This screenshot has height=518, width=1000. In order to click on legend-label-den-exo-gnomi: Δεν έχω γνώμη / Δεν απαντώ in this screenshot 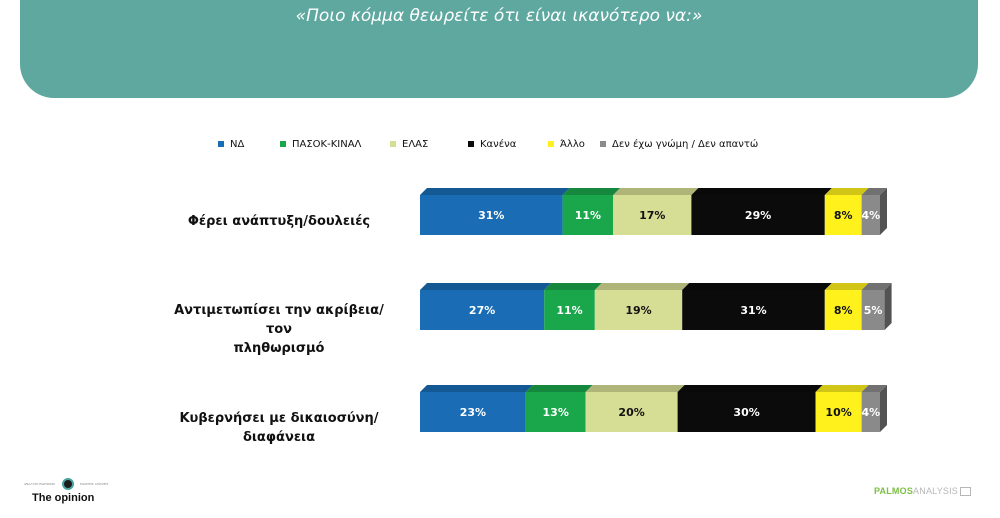, I will do `click(685, 144)`.